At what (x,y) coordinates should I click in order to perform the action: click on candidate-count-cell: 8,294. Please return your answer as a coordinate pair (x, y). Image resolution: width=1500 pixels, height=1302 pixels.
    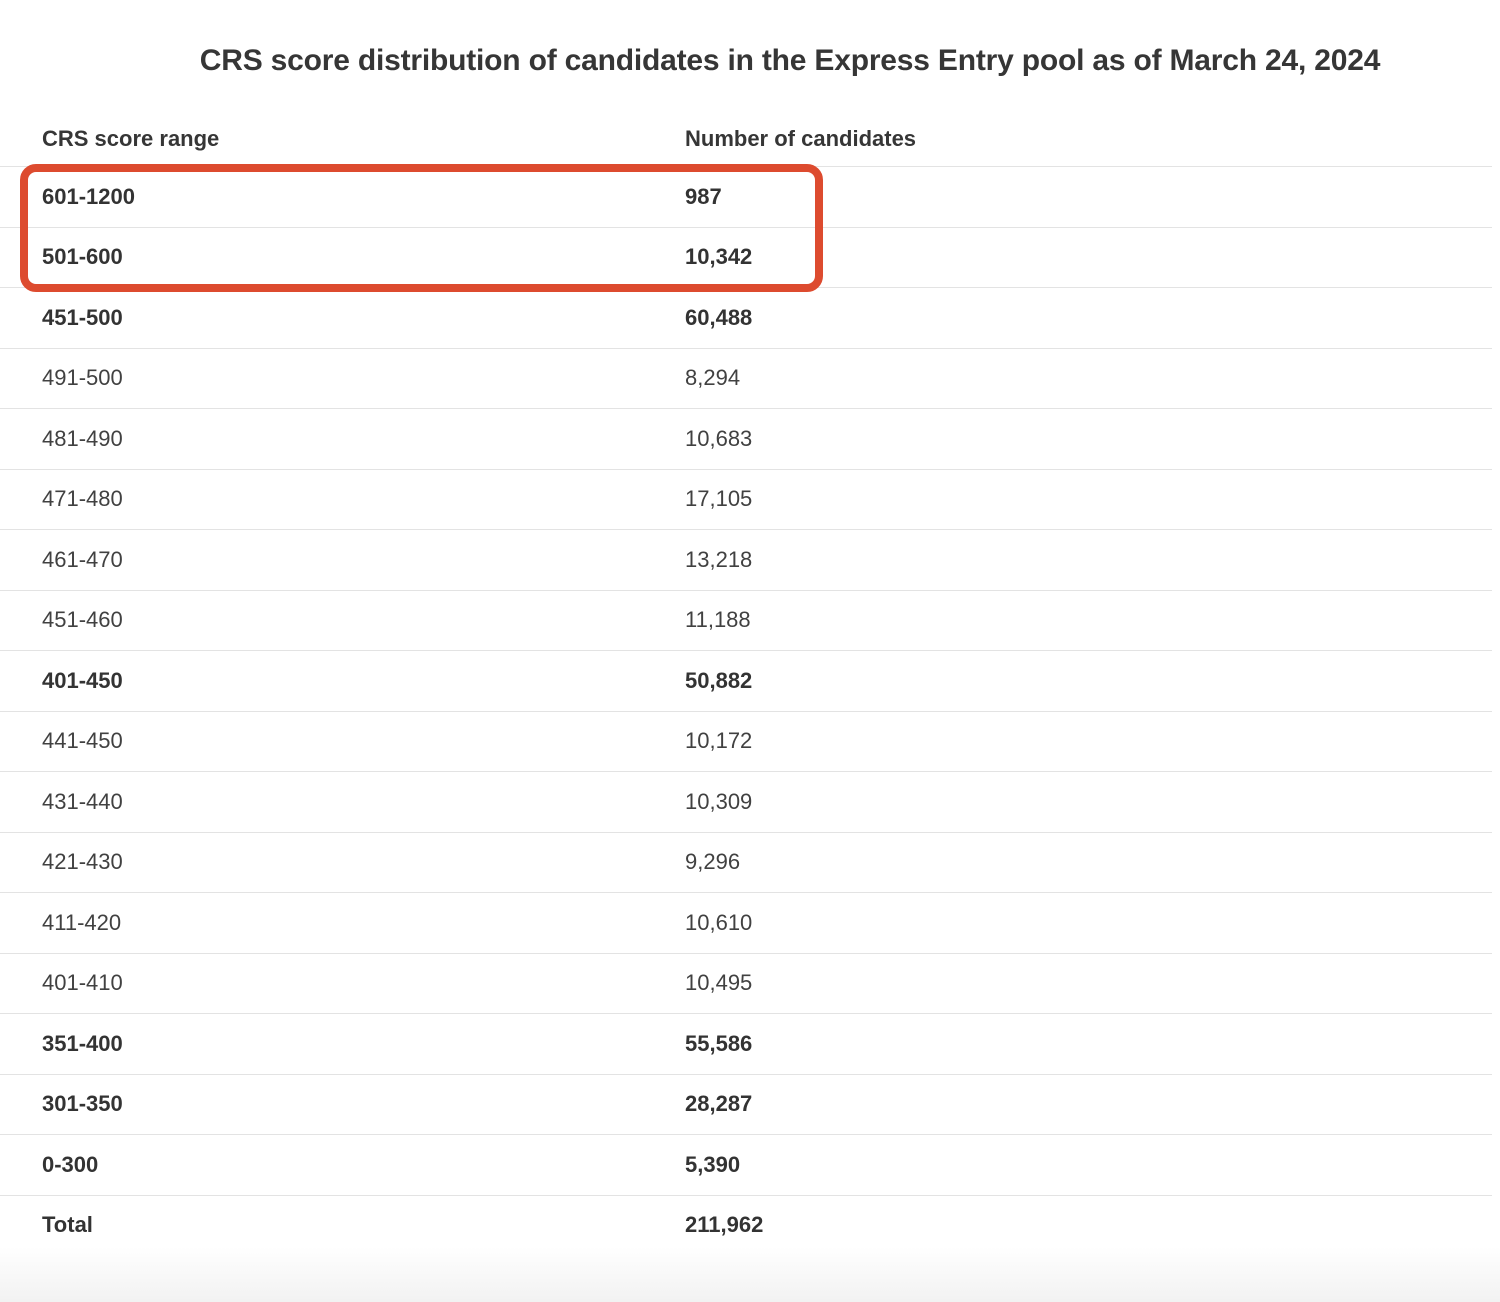
    Looking at the image, I should click on (713, 378).